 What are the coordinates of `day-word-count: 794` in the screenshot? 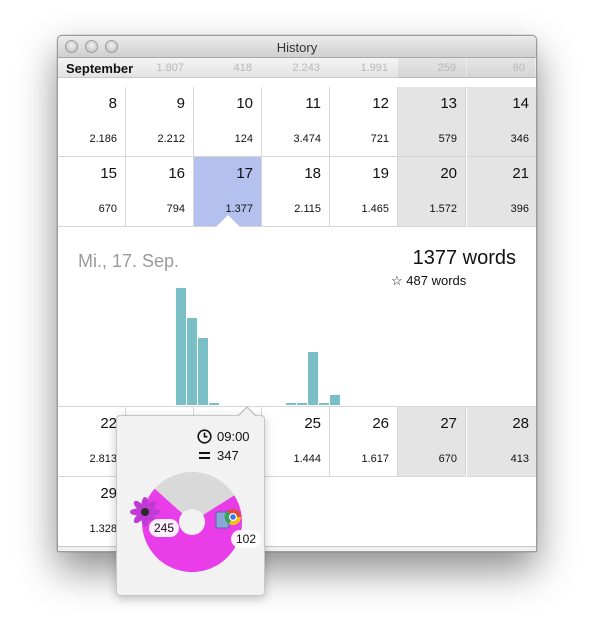 It's located at (175, 209).